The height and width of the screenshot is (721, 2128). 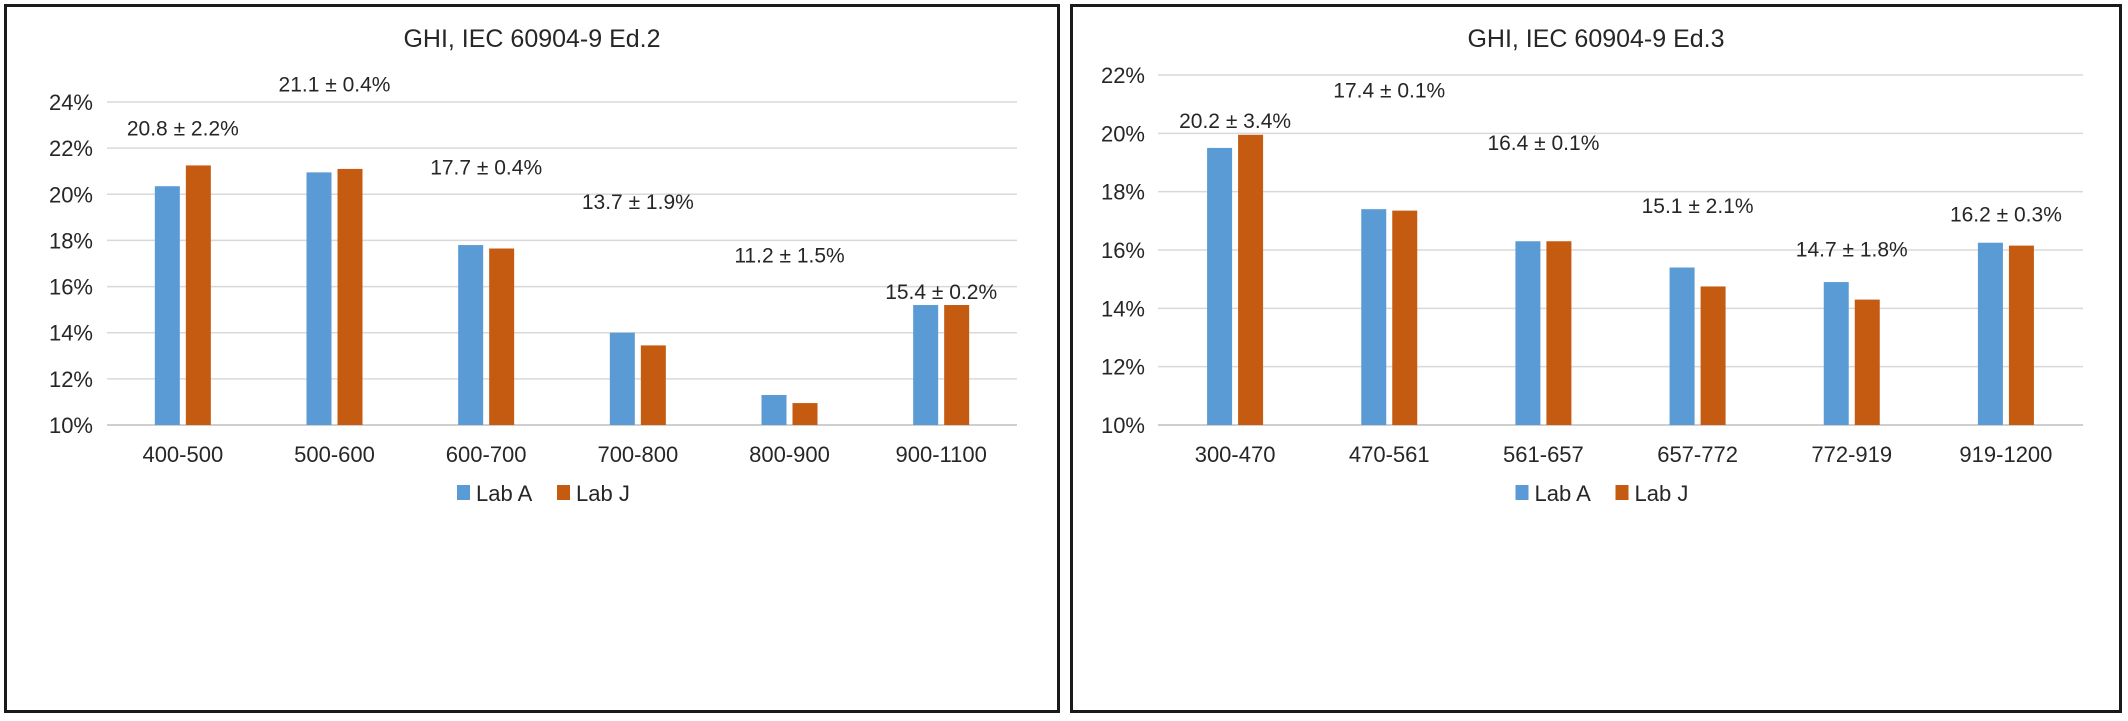 I want to click on uncertainty-annotation: 20.2 ± 3.4%, so click(x=1235, y=121).